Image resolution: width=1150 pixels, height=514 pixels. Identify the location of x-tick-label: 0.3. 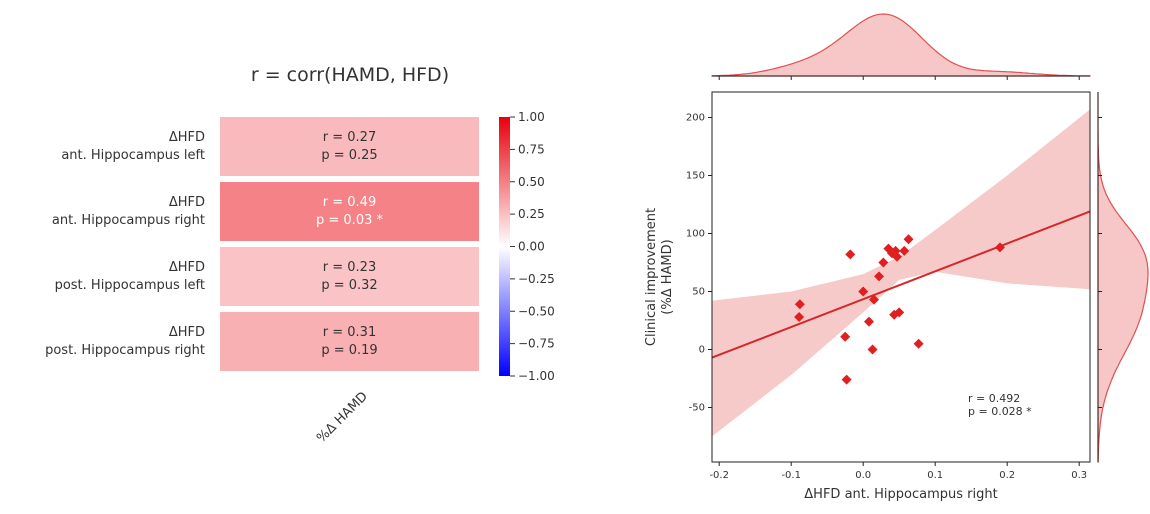
(1079, 475).